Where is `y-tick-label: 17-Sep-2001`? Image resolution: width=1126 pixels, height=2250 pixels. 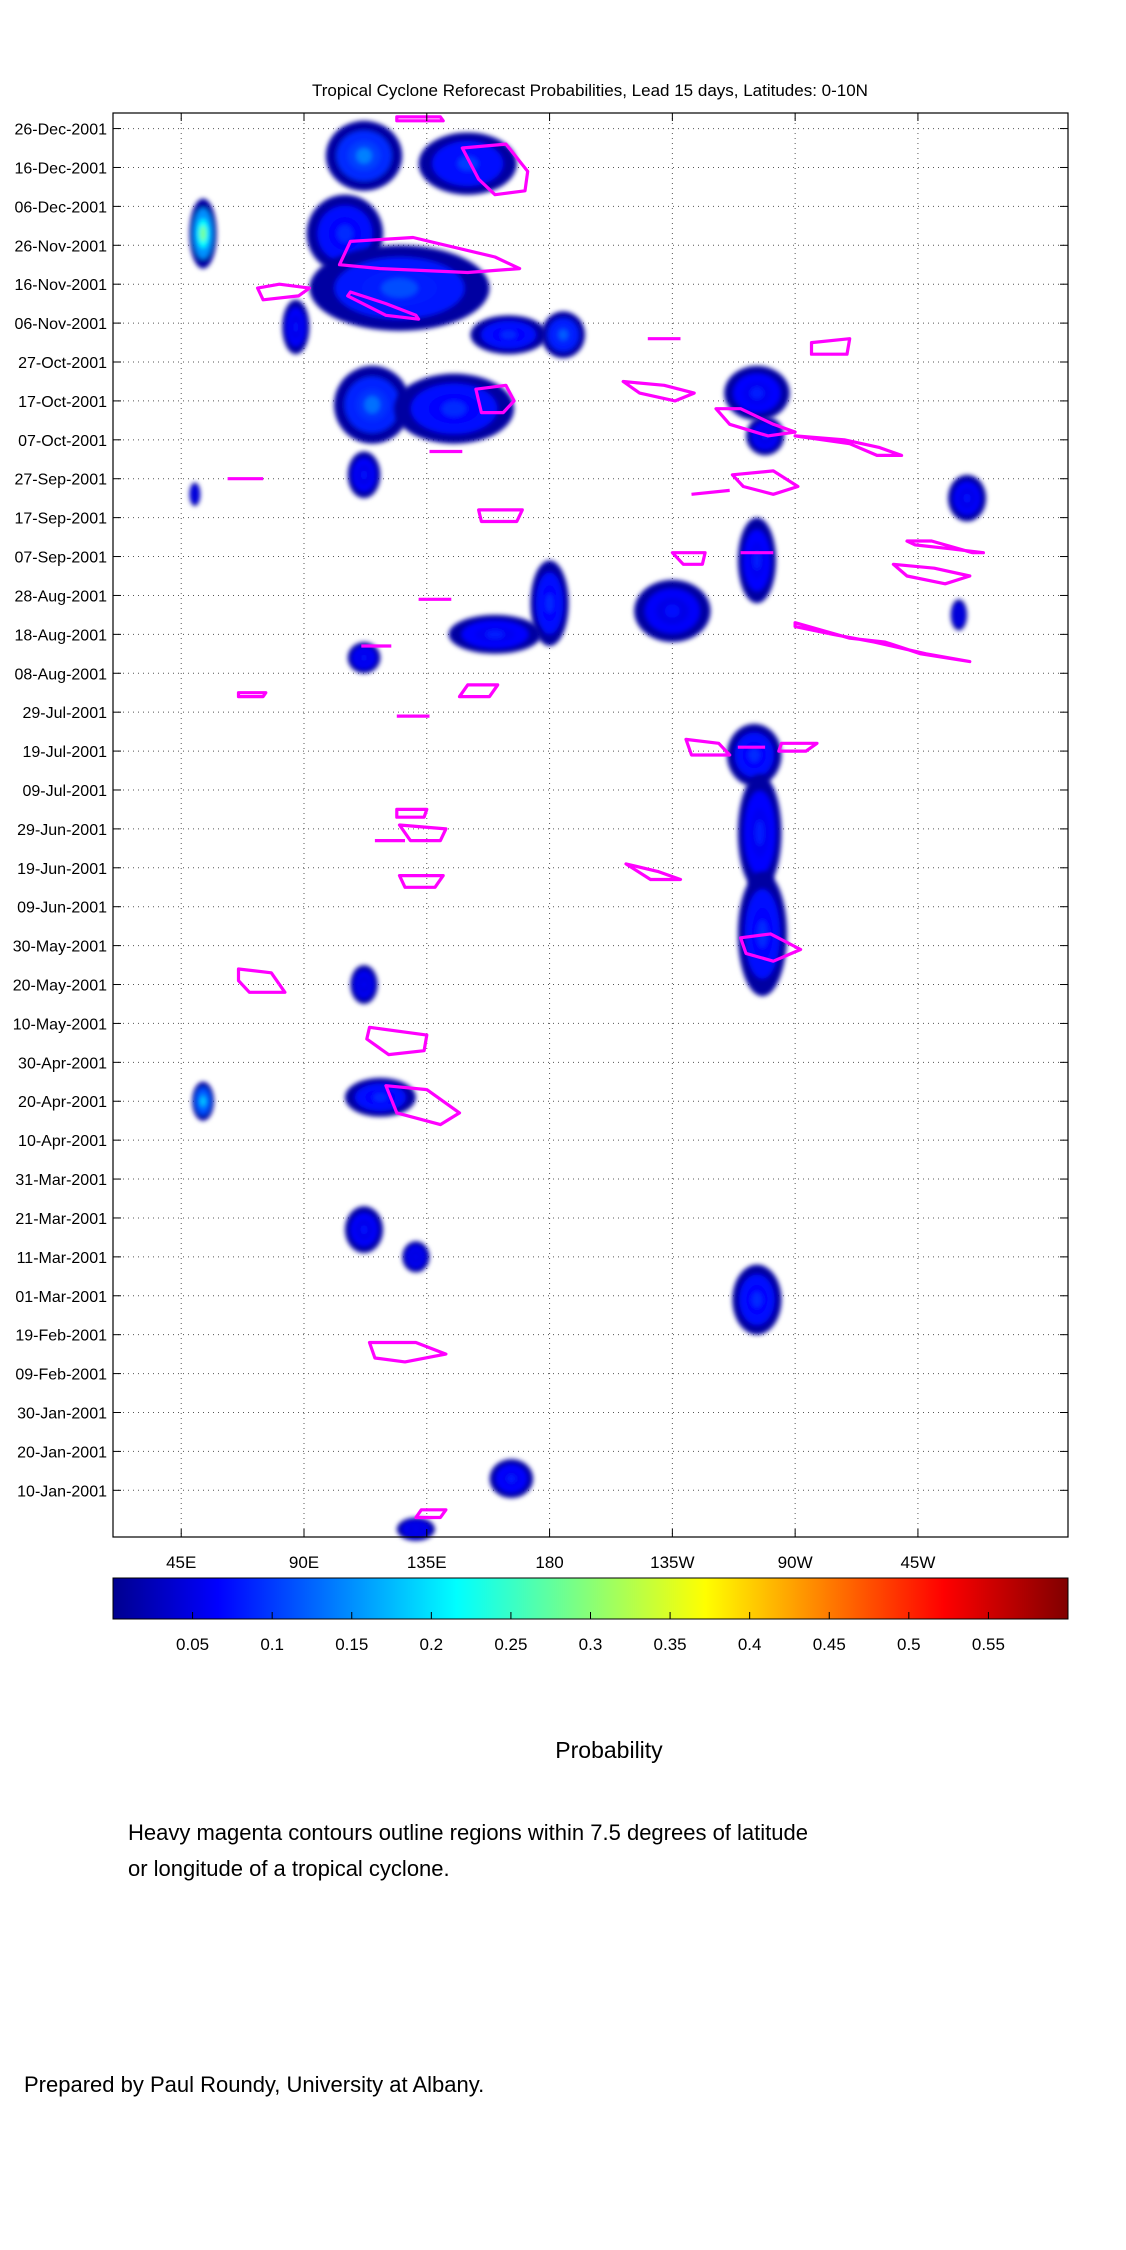
y-tick-label: 17-Sep-2001 is located at coordinates (60, 519).